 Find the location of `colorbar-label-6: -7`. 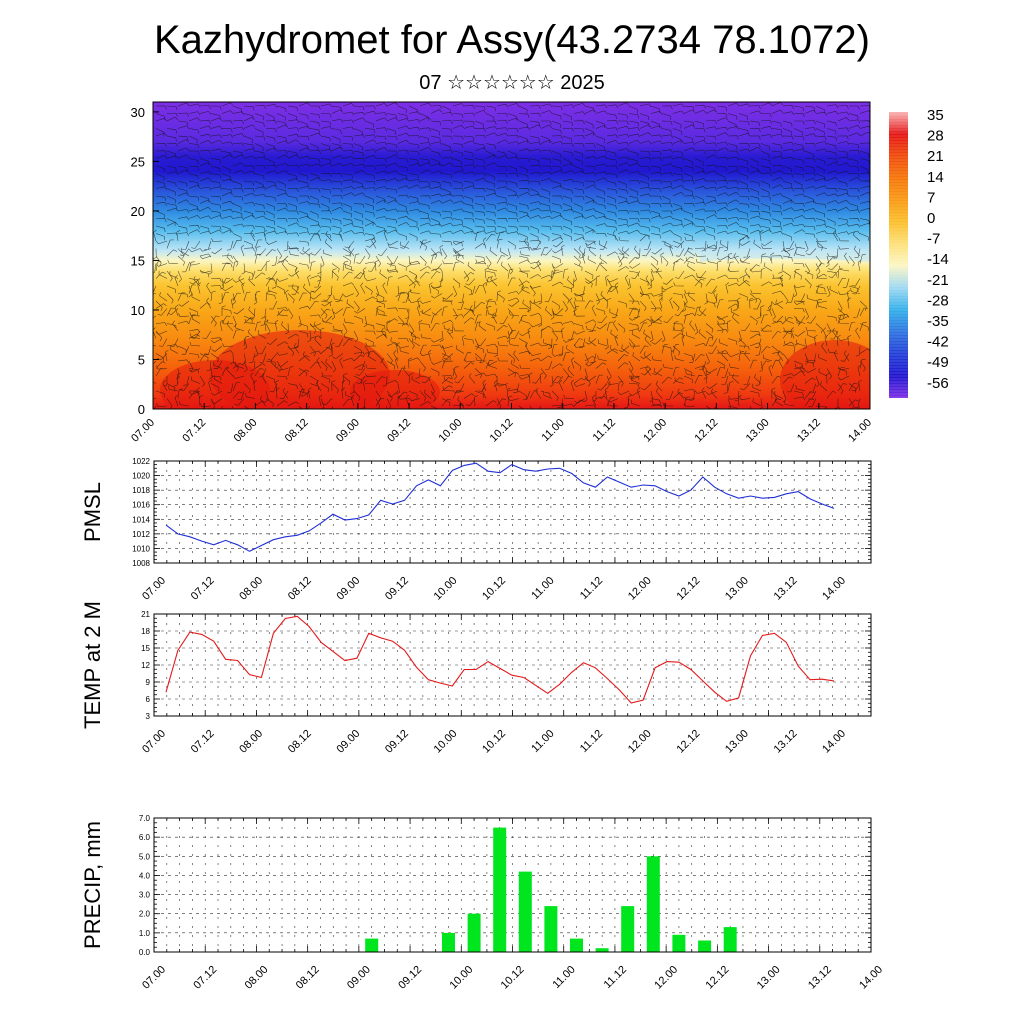

colorbar-label-6: -7 is located at coordinates (933, 239).